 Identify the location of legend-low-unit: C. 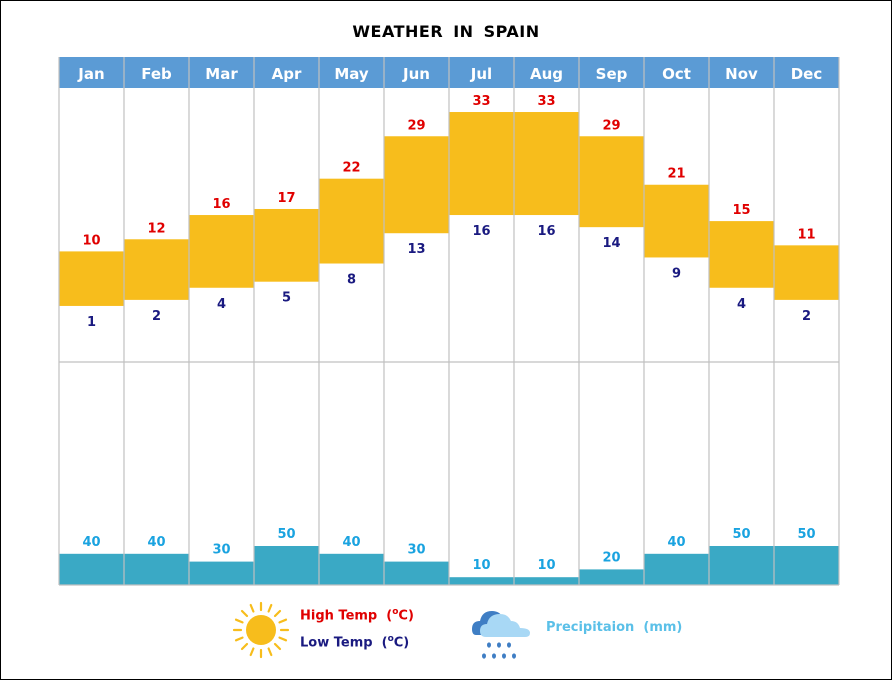
(398, 643).